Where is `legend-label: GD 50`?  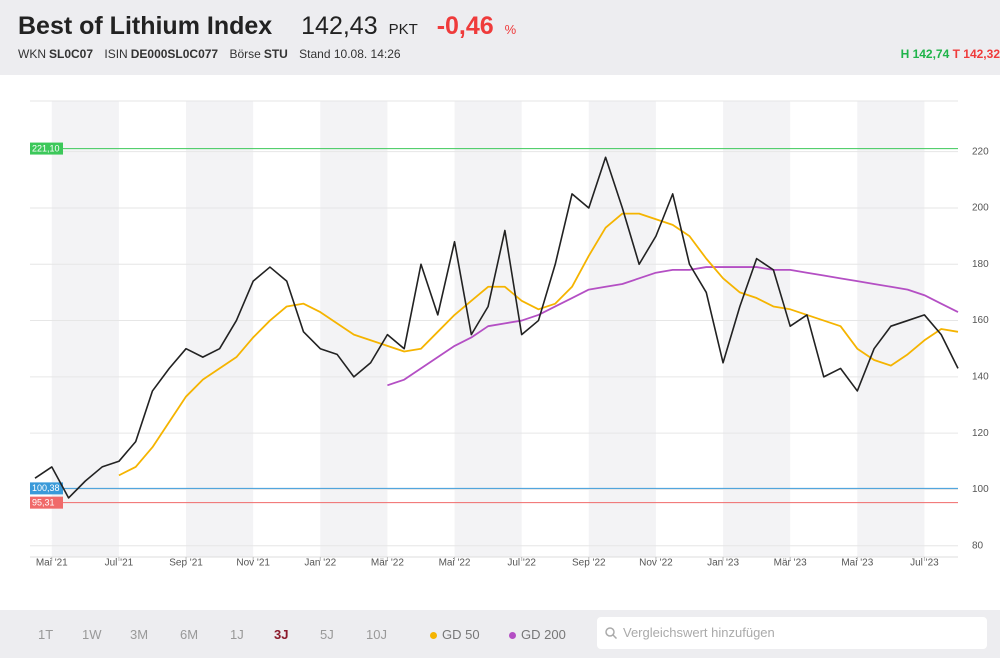 legend-label: GD 50 is located at coordinates (461, 634).